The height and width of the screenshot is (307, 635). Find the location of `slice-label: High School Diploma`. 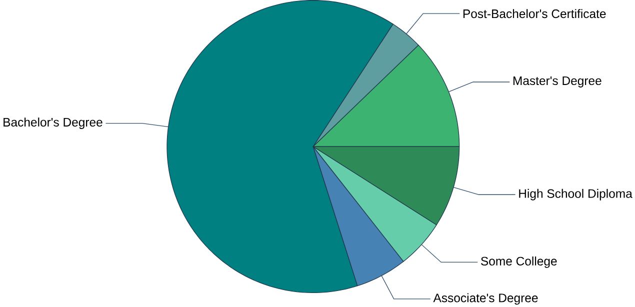

slice-label: High School Diploma is located at coordinates (575, 194).